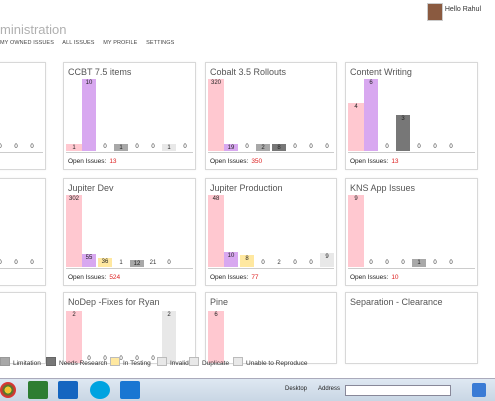  What do you see at coordinates (23, 328) in the screenshot?
I see `project-card` at bounding box center [23, 328].